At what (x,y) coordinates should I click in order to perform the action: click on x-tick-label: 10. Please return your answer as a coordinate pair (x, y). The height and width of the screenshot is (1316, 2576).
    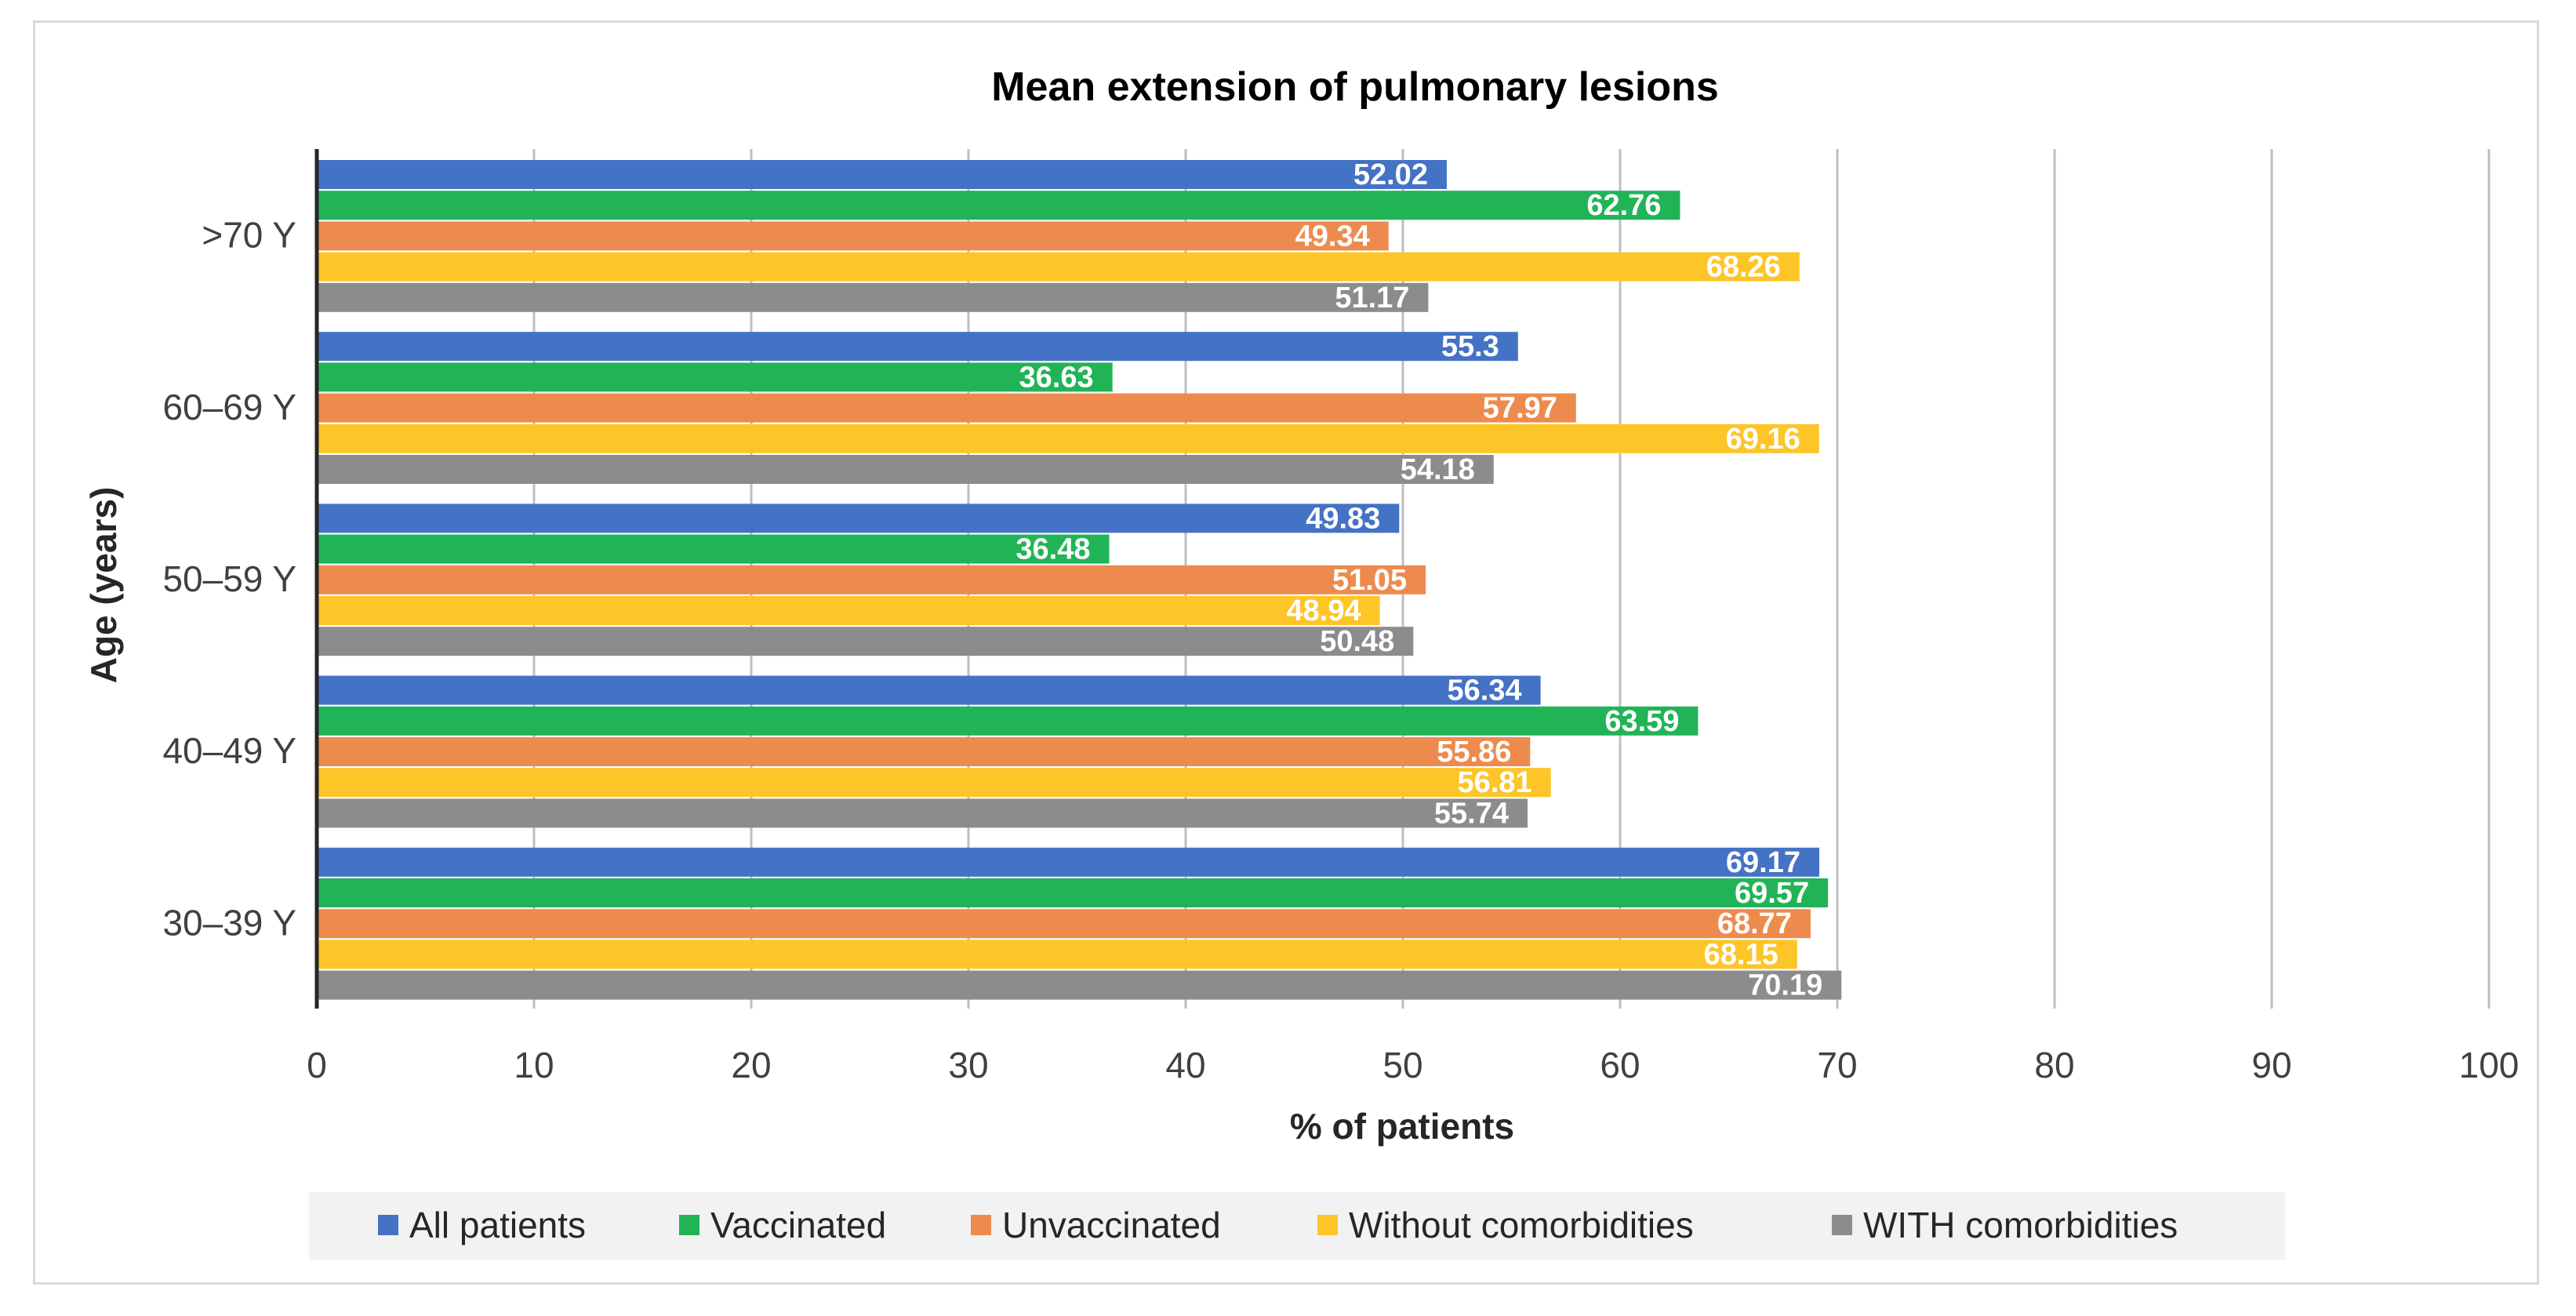
    Looking at the image, I should click on (534, 1065).